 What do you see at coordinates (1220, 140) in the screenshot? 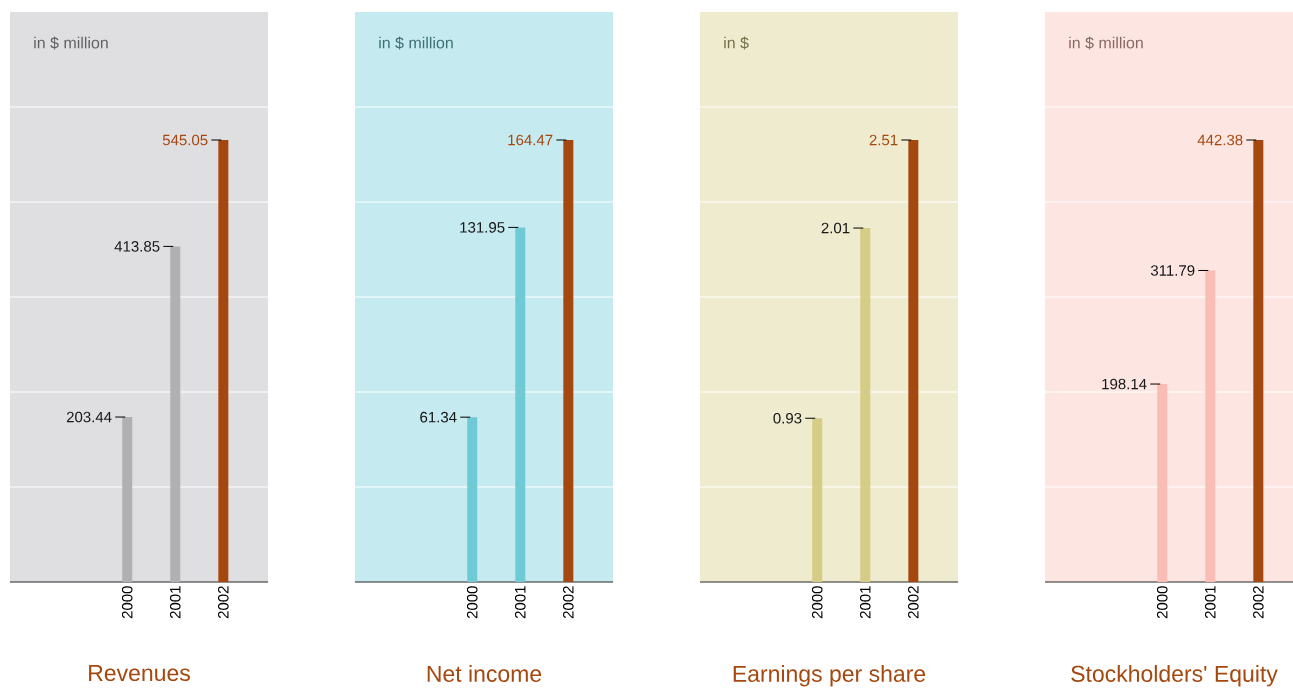
I see `data-label: 442.38` at bounding box center [1220, 140].